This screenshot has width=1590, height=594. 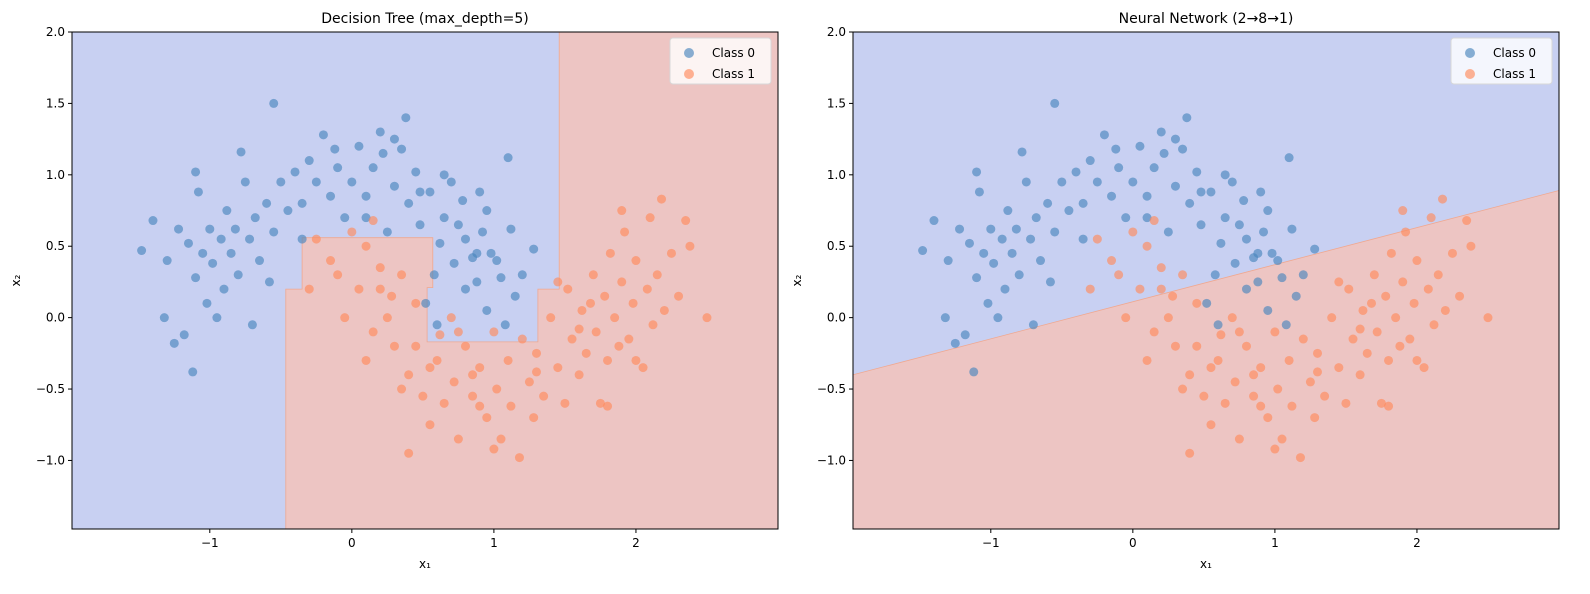 I want to click on y-tick-label: 1.5, so click(x=55, y=103).